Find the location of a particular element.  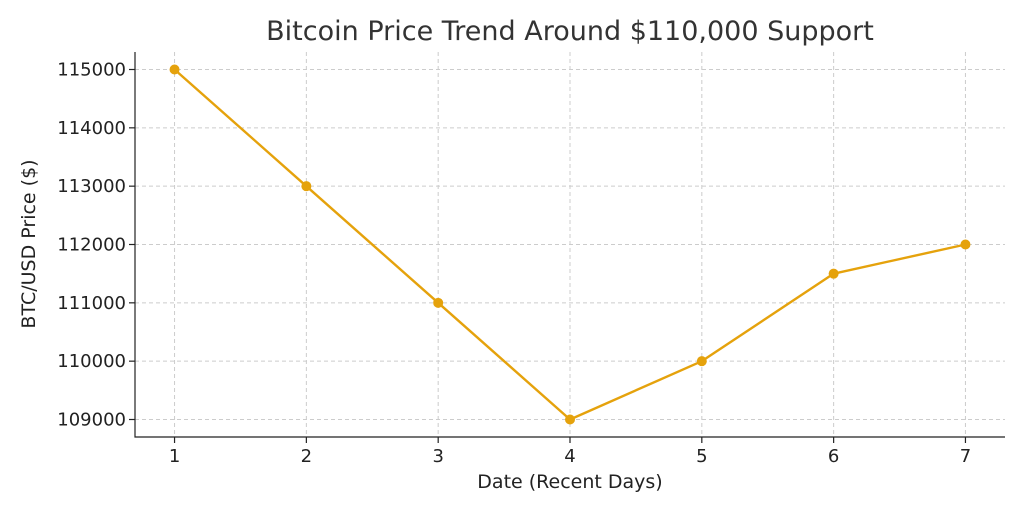

x-tick-label: 5 is located at coordinates (701, 456).